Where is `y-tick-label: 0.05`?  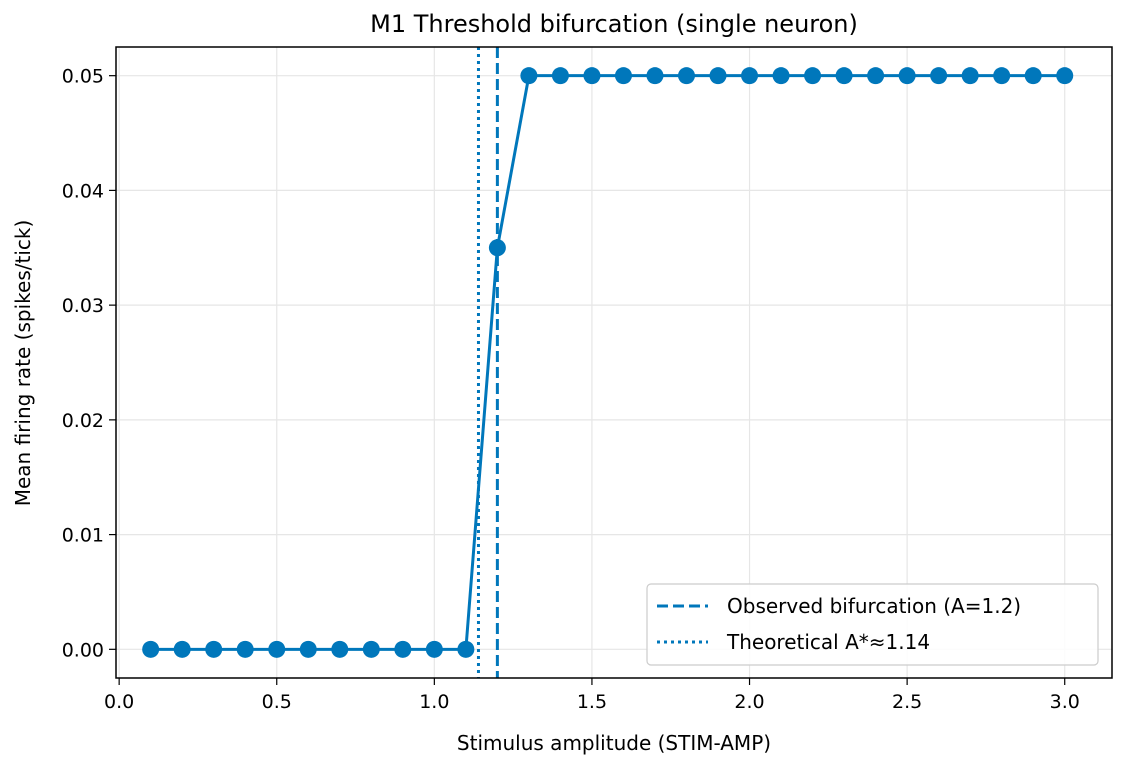 y-tick-label: 0.05 is located at coordinates (83, 77).